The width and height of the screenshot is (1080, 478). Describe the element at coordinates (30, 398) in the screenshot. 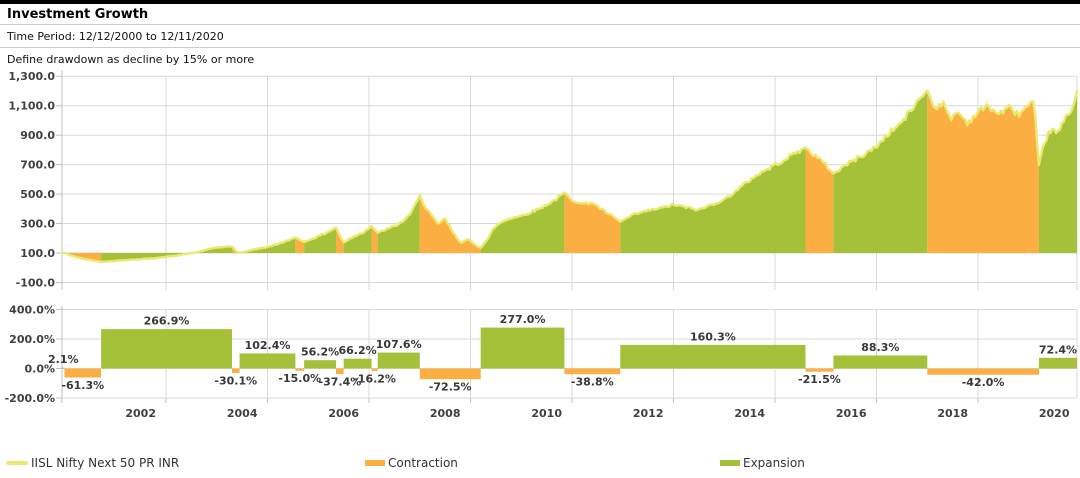

I see `y-axis-label: -200.0%` at that location.